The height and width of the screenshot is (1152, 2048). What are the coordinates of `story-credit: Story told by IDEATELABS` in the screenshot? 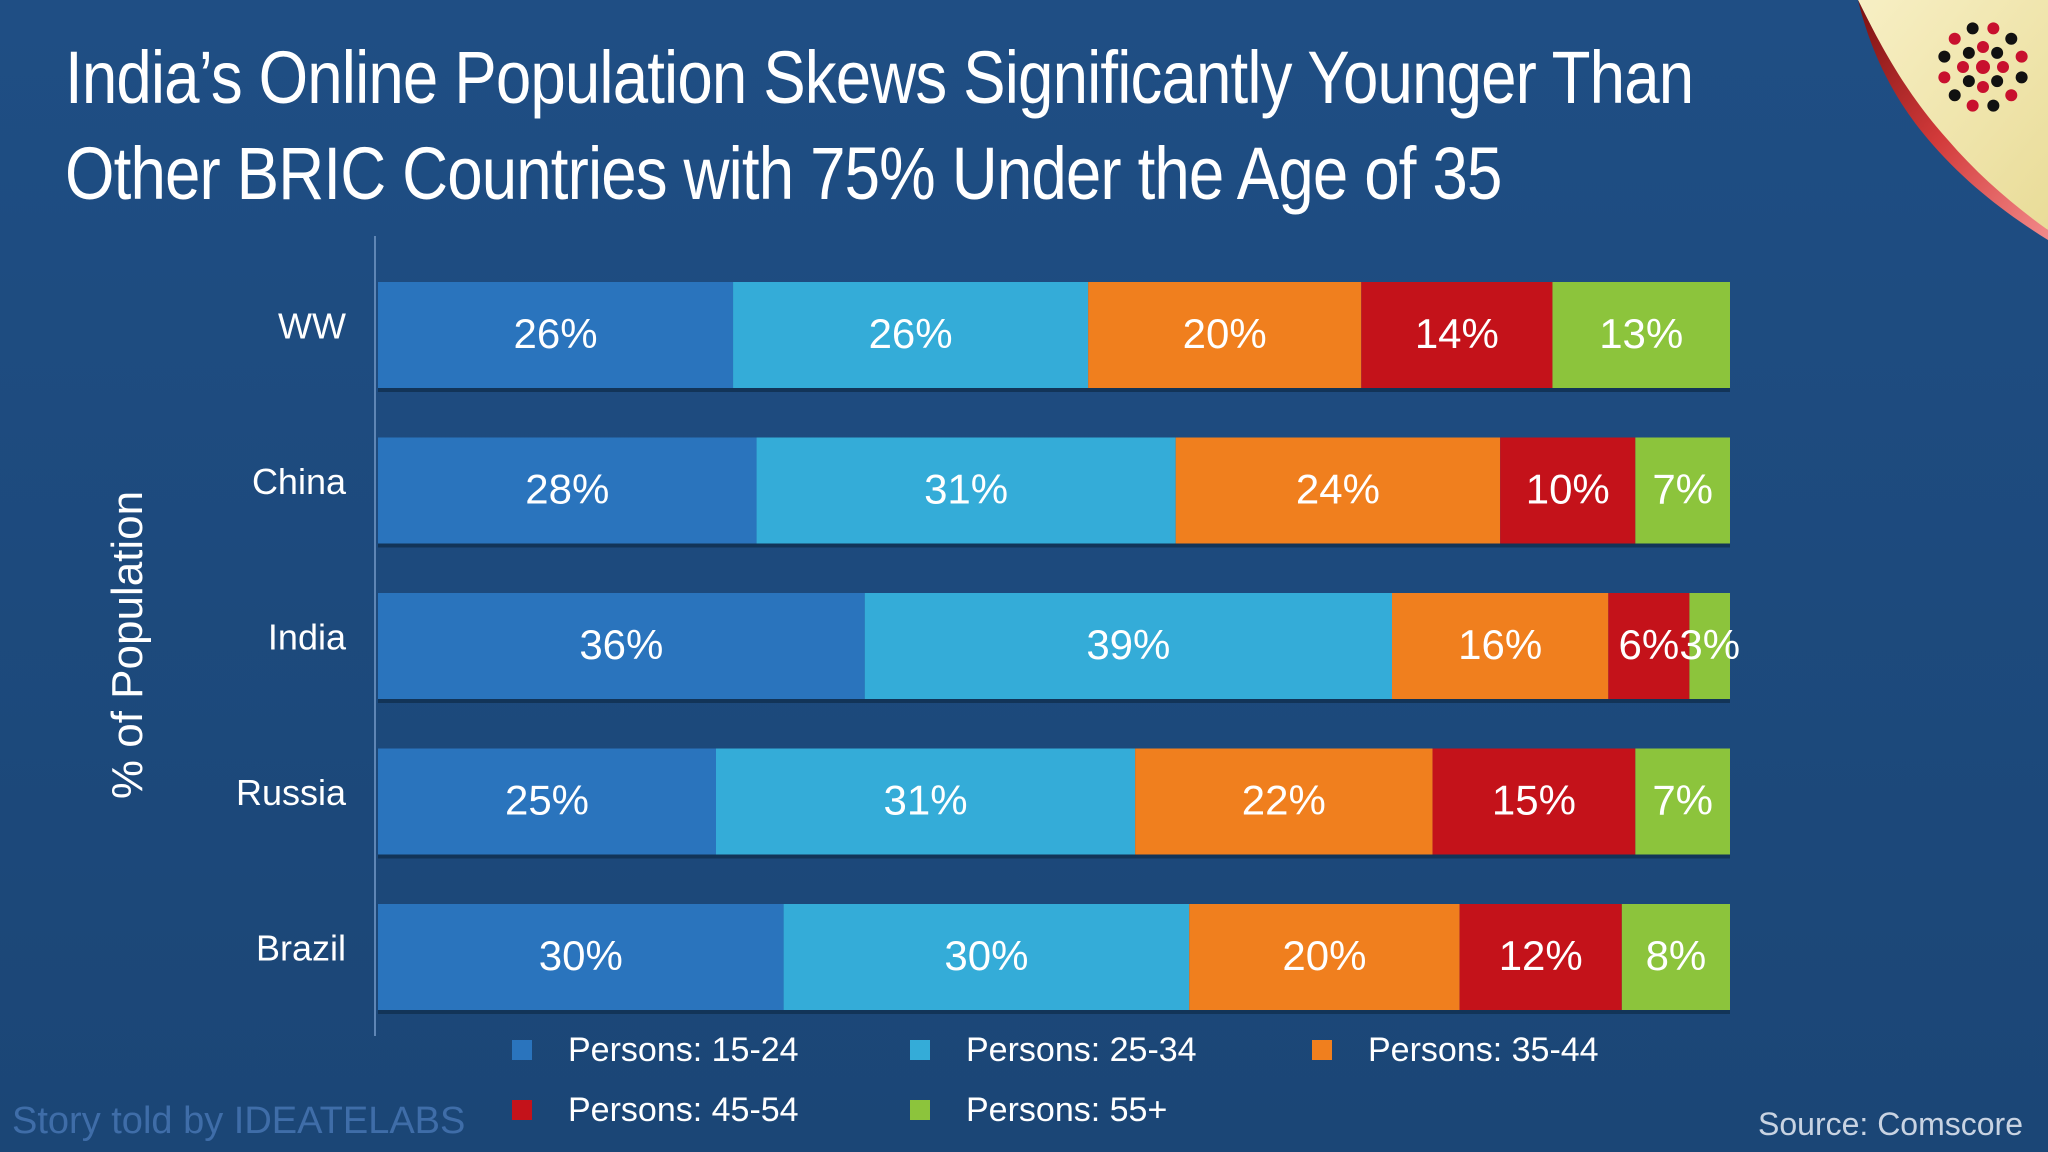 It's located at (239, 1121).